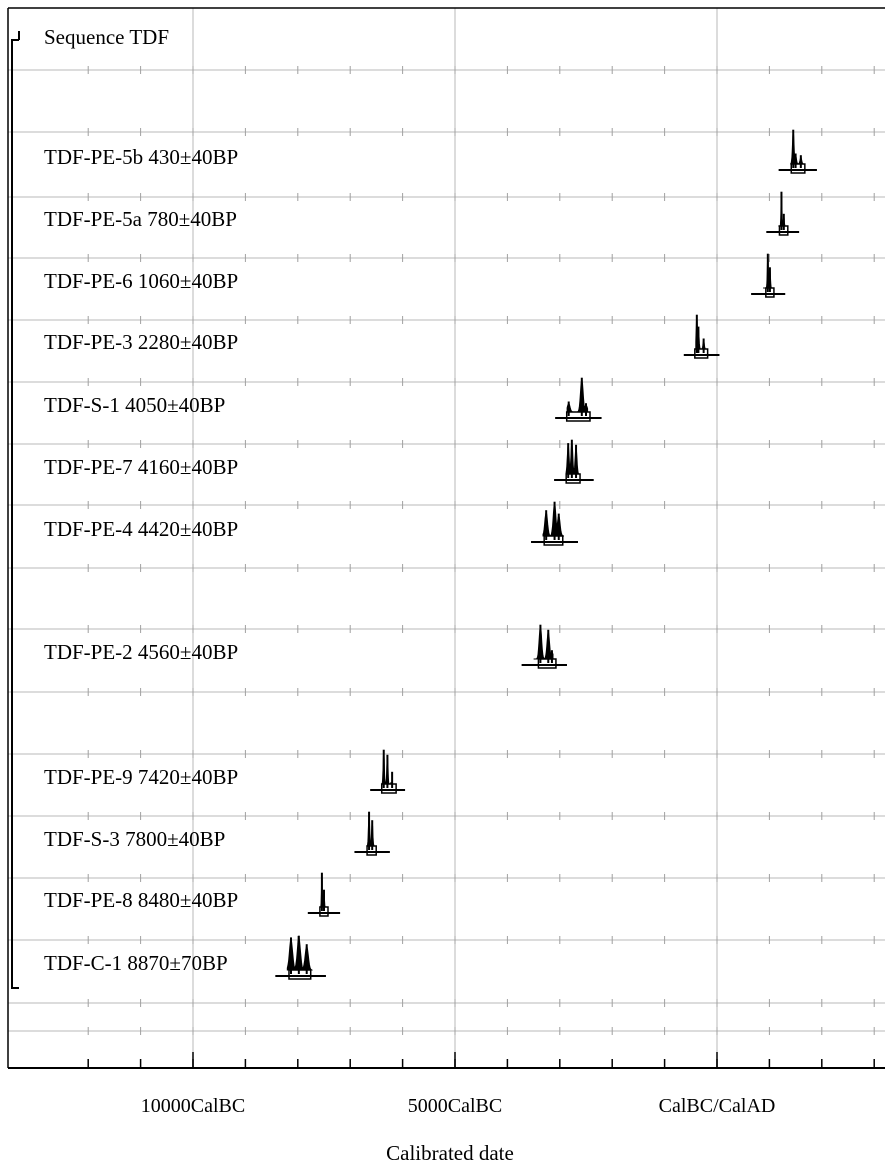 The height and width of the screenshot is (1167, 885). What do you see at coordinates (134, 839) in the screenshot?
I see `sample-label: TDF-S-3 7800±40BP` at bounding box center [134, 839].